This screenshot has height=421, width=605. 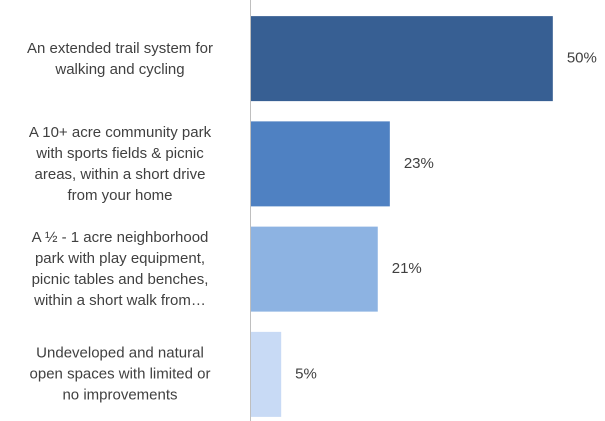 What do you see at coordinates (419, 163) in the screenshot?
I see `value-label: 23%` at bounding box center [419, 163].